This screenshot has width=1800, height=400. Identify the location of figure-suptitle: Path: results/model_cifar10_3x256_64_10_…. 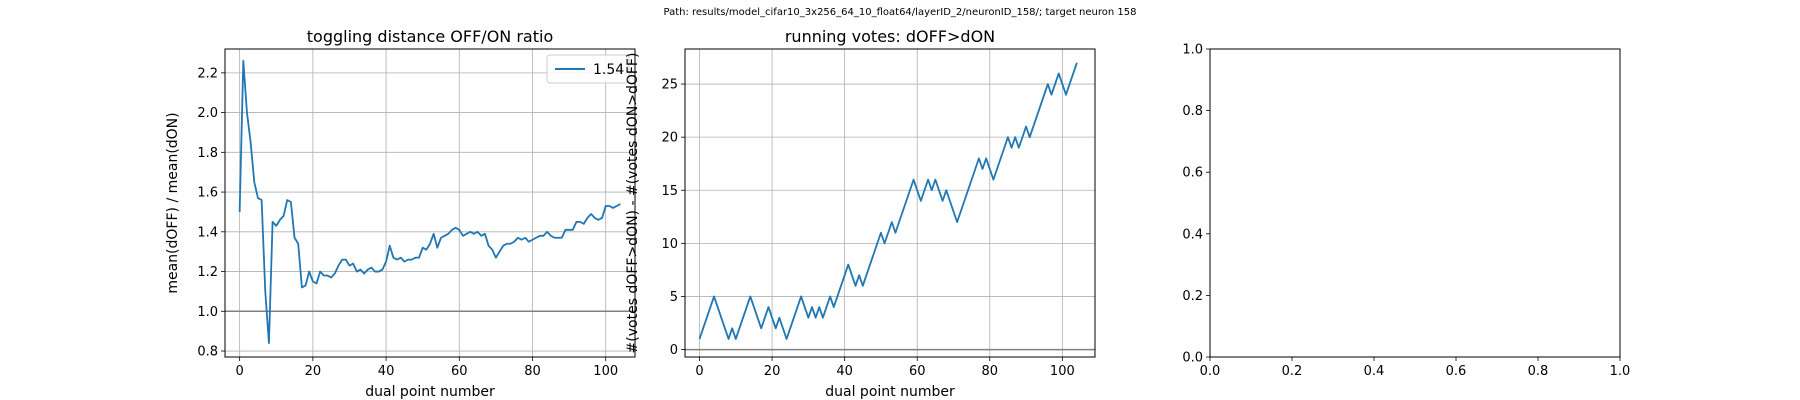
(900, 12).